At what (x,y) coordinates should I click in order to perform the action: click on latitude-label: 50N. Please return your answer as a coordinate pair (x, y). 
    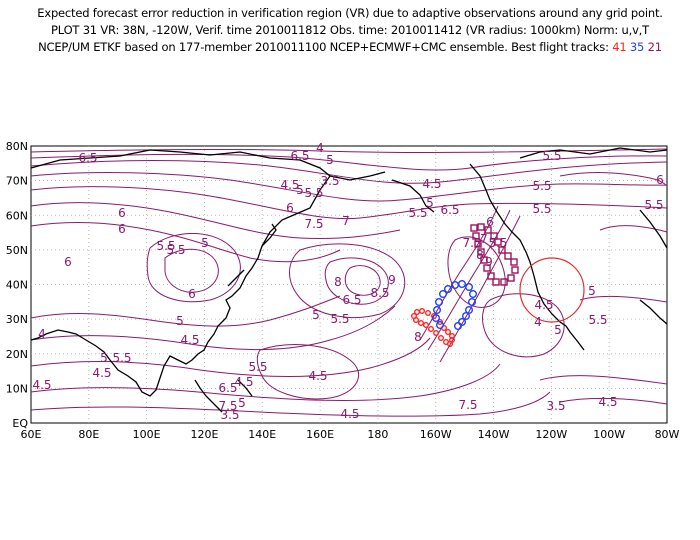
    Looking at the image, I should click on (17, 250).